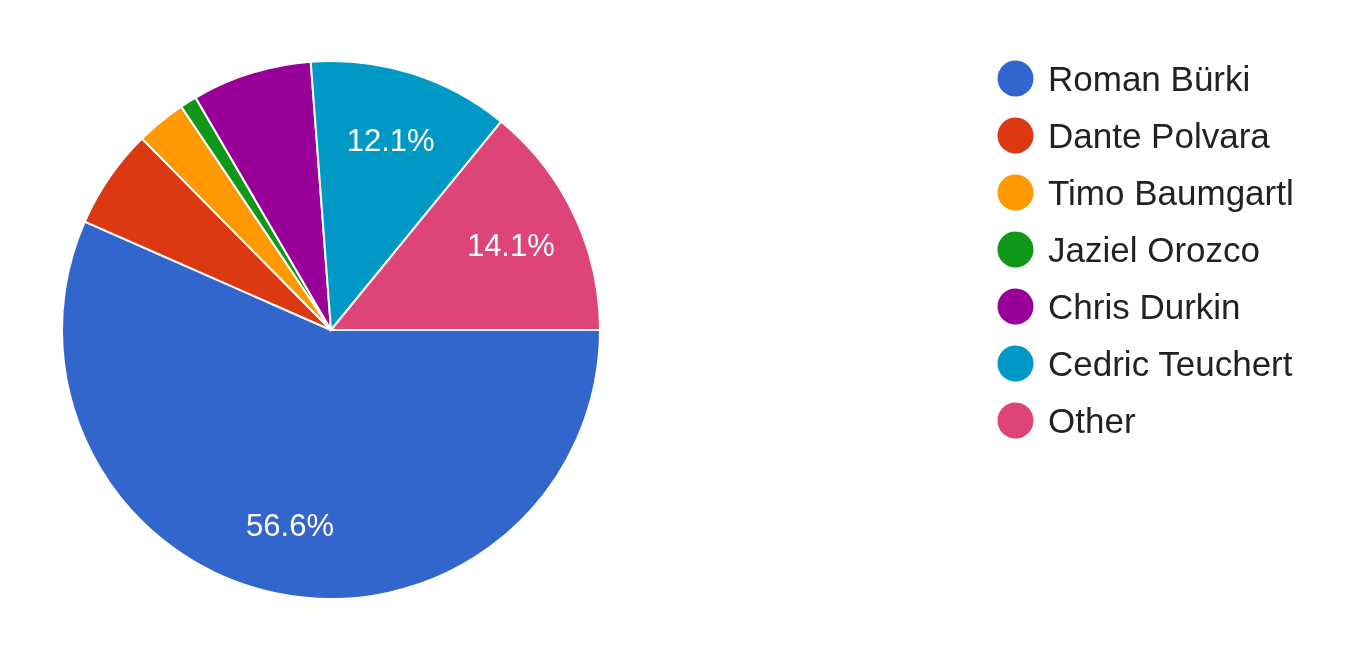 The width and height of the screenshot is (1360, 655). I want to click on legend-label: Roman Bürki, so click(1149, 78).